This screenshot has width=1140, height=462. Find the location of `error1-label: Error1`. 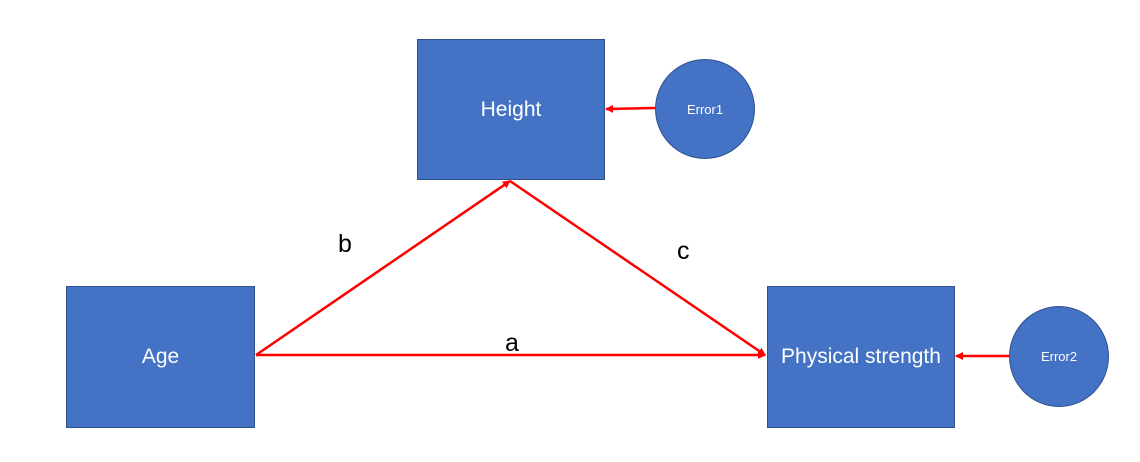

error1-label: Error1 is located at coordinates (705, 109).